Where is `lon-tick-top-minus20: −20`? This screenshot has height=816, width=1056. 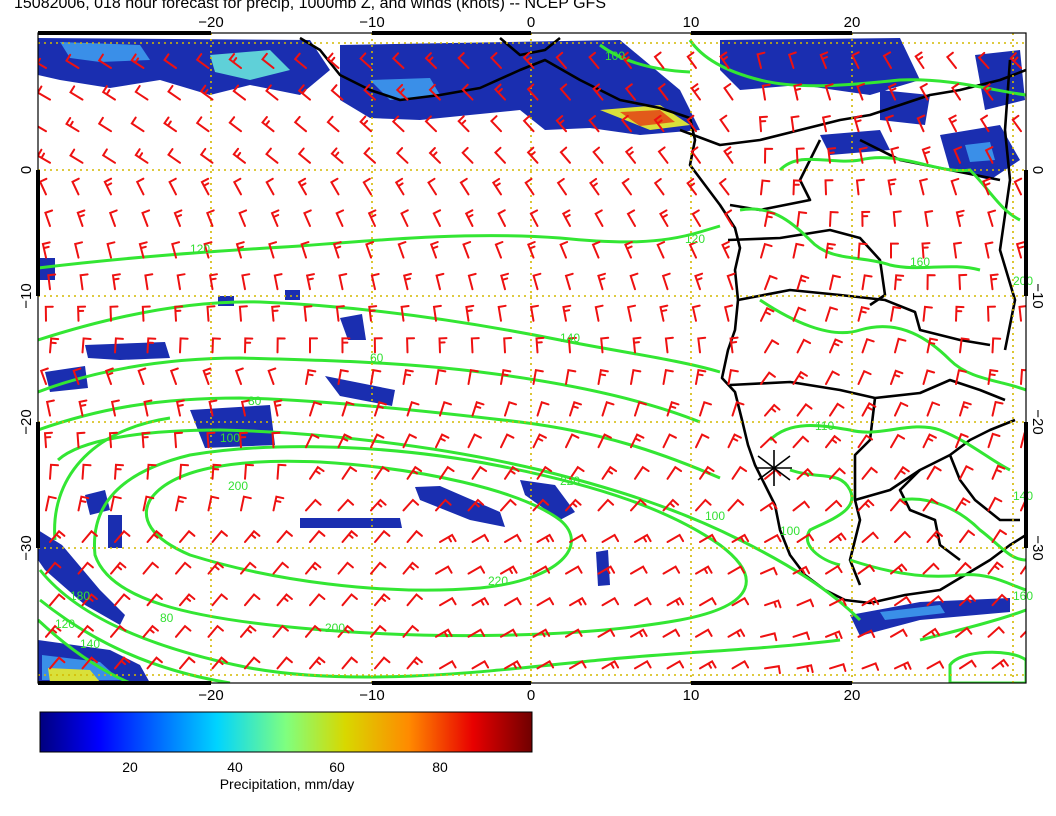 lon-tick-top-minus20: −20 is located at coordinates (210, 22).